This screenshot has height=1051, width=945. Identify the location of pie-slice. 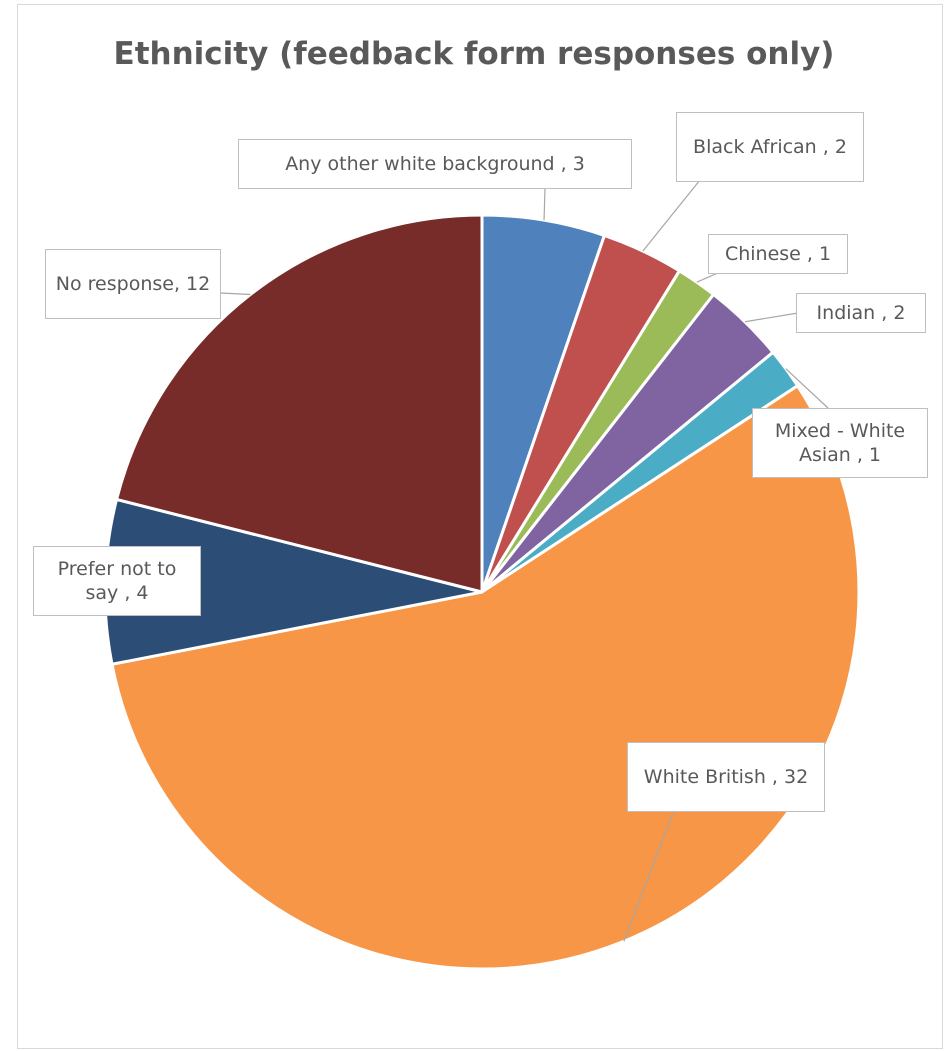
(299, 403).